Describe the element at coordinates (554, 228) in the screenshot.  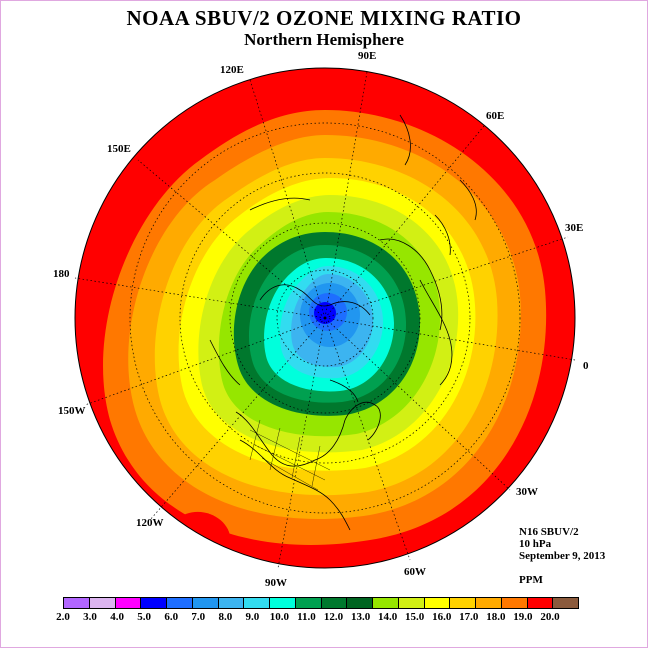
I see `band-19-lobe-east` at that location.